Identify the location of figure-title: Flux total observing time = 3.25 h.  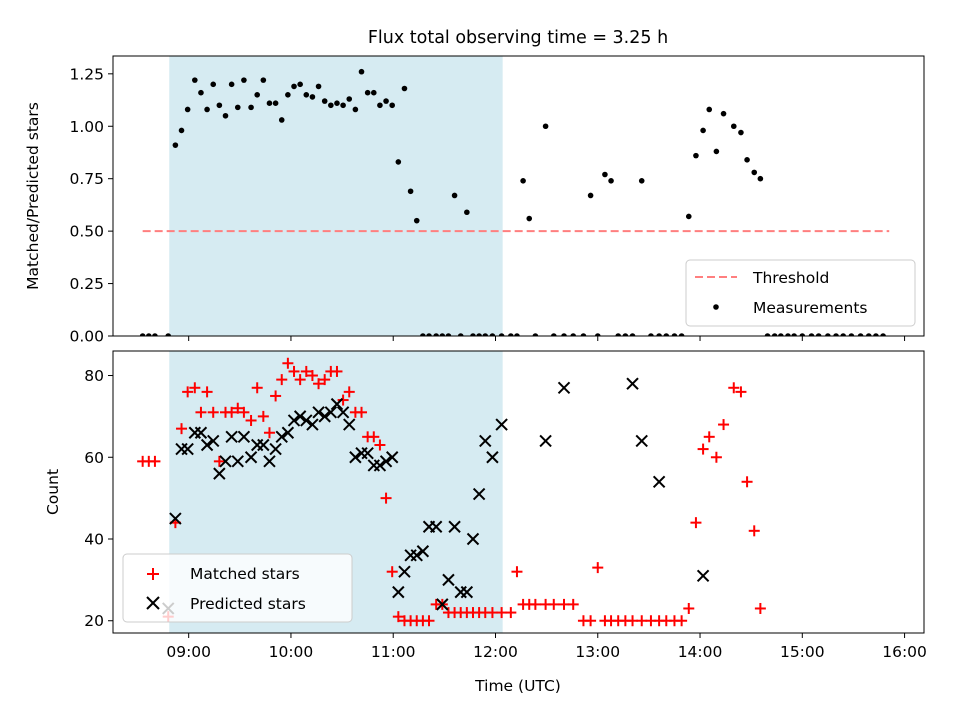
(518, 38).